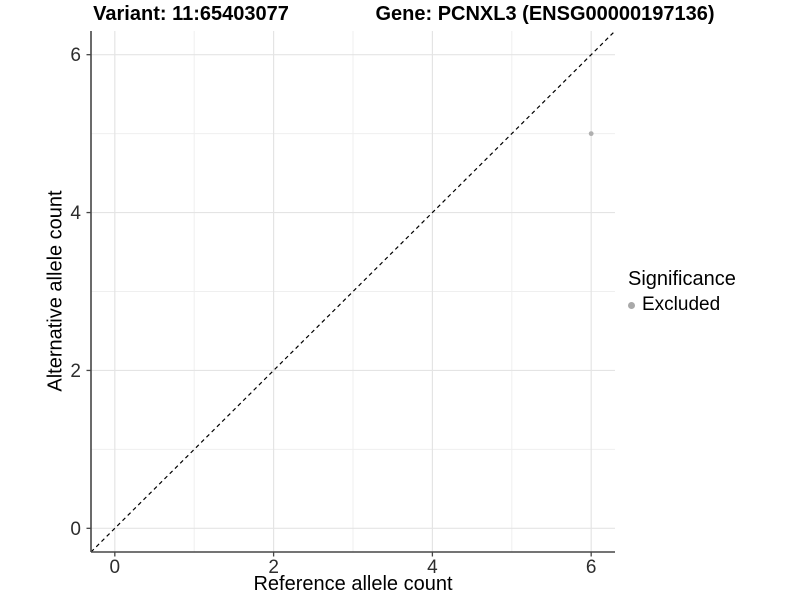 This screenshot has height=600, width=800. What do you see at coordinates (682, 292) in the screenshot?
I see `legend: Significance Excluded` at bounding box center [682, 292].